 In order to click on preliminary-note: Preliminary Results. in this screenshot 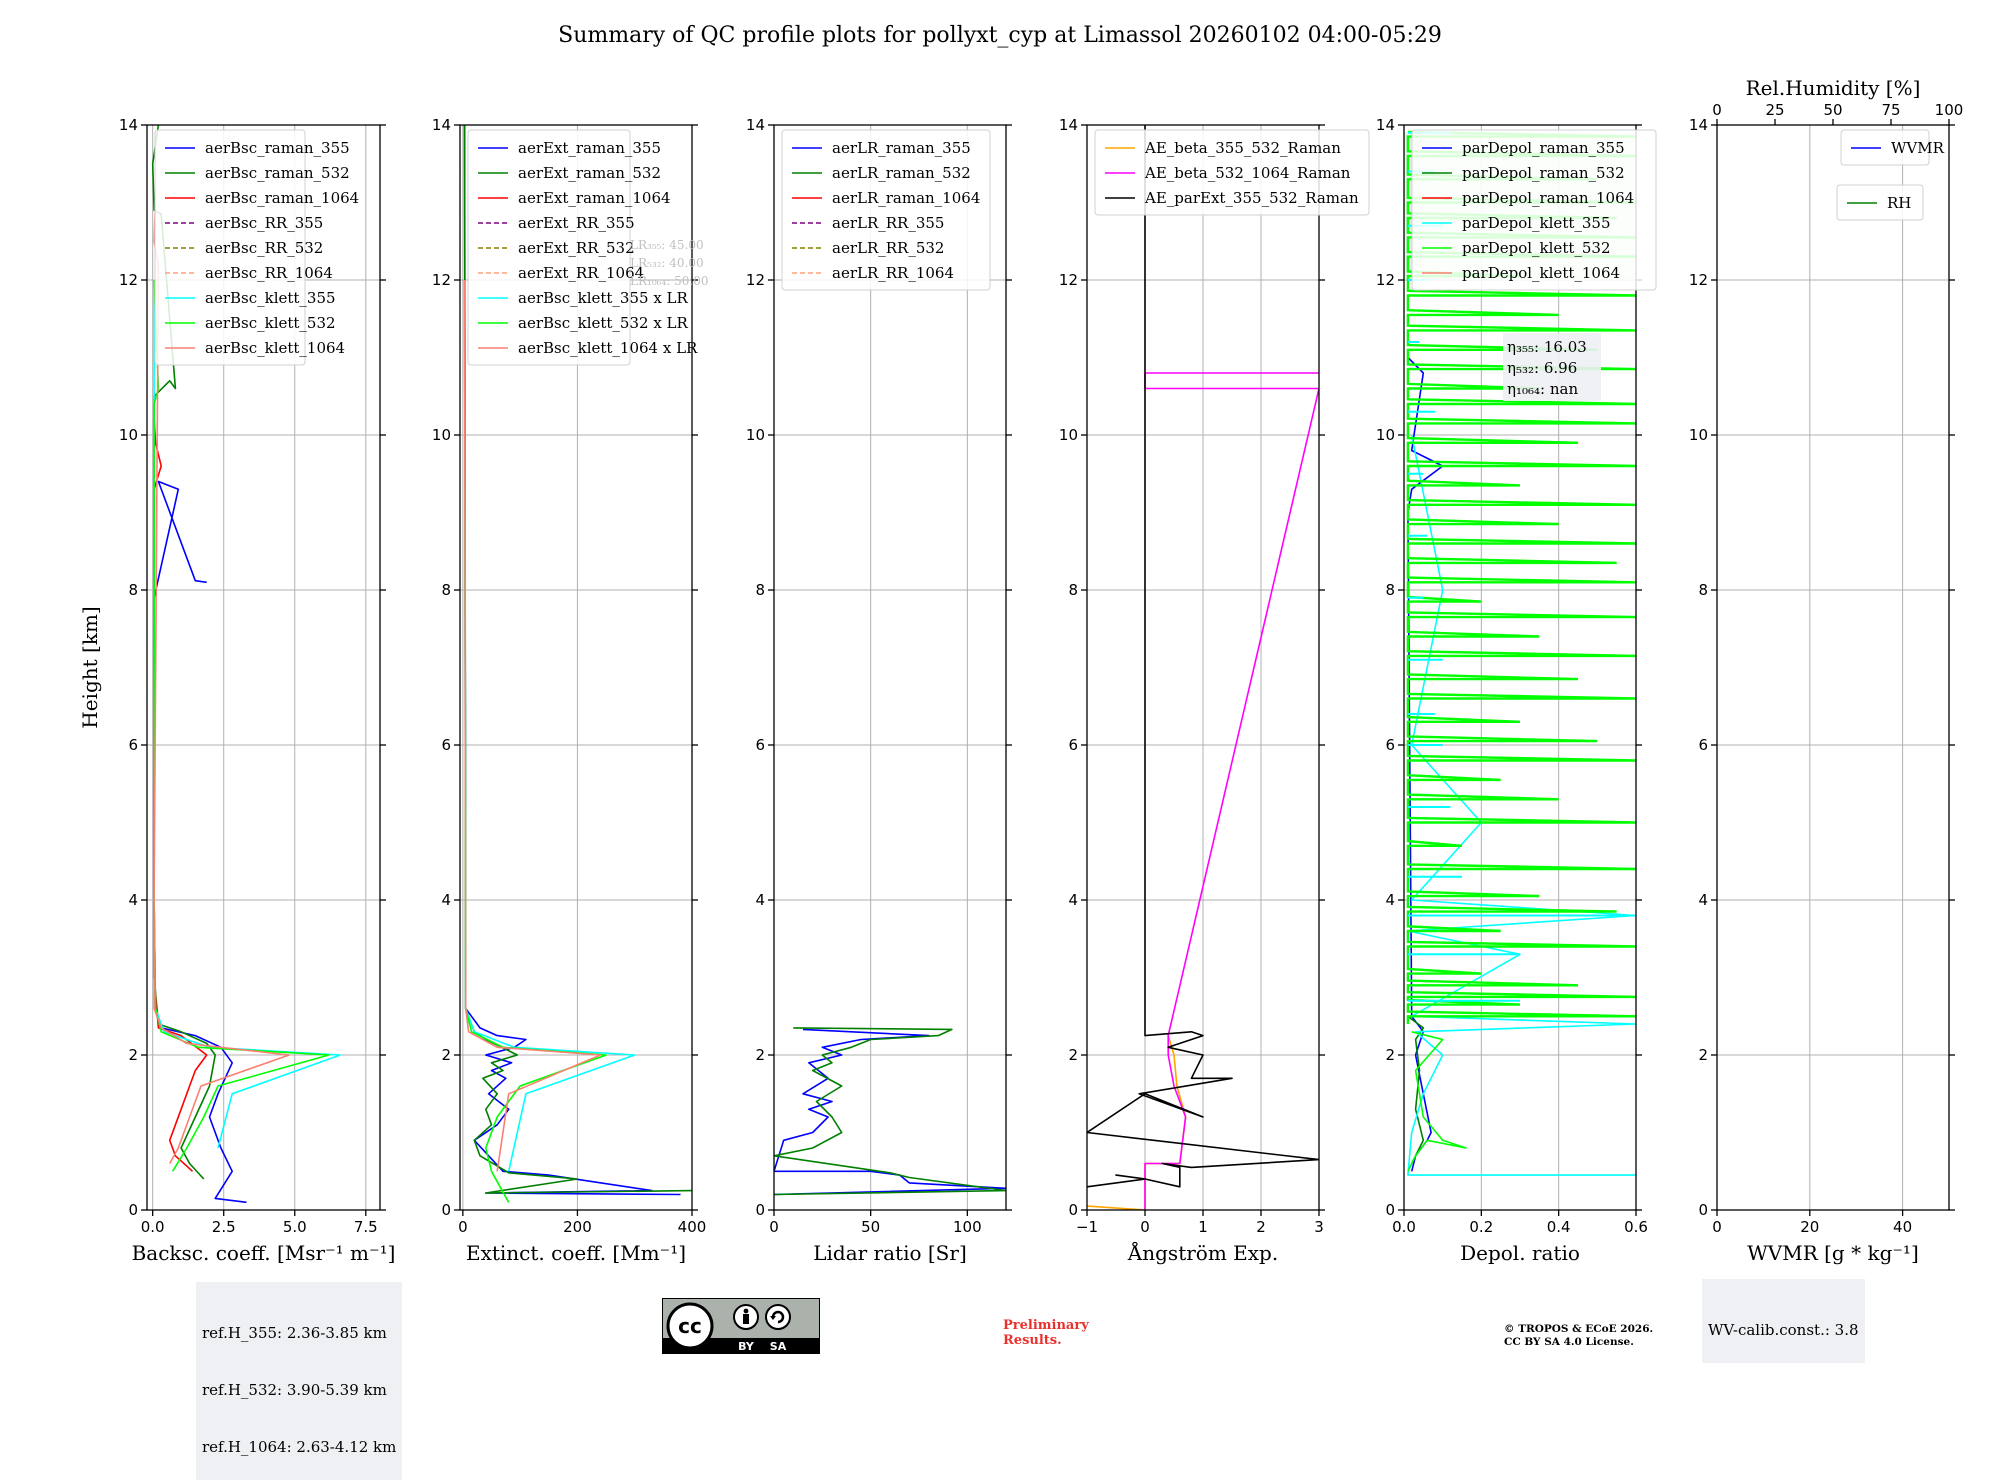, I will do `click(1046, 1333)`.